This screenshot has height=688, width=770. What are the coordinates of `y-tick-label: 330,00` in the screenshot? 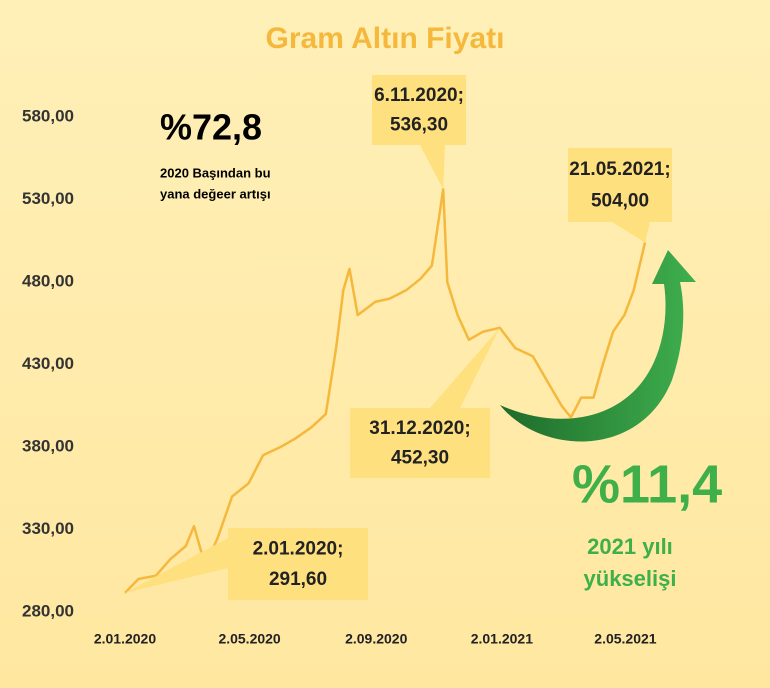 It's located at (48, 528).